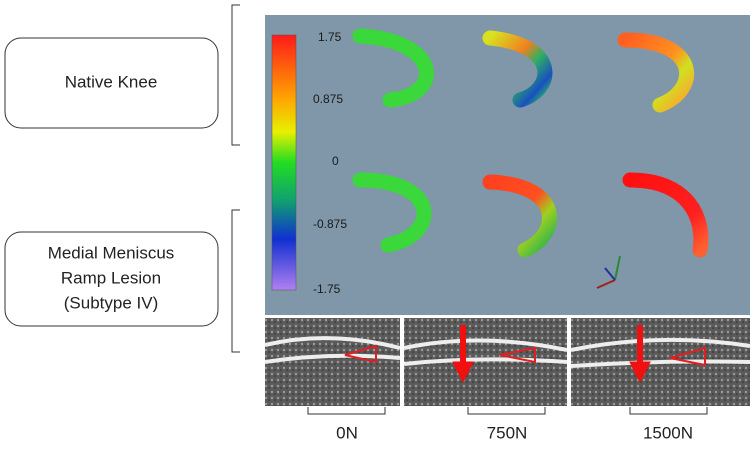 This screenshot has width=754, height=452. I want to click on colorbar-tick: 1.75, so click(330, 37).